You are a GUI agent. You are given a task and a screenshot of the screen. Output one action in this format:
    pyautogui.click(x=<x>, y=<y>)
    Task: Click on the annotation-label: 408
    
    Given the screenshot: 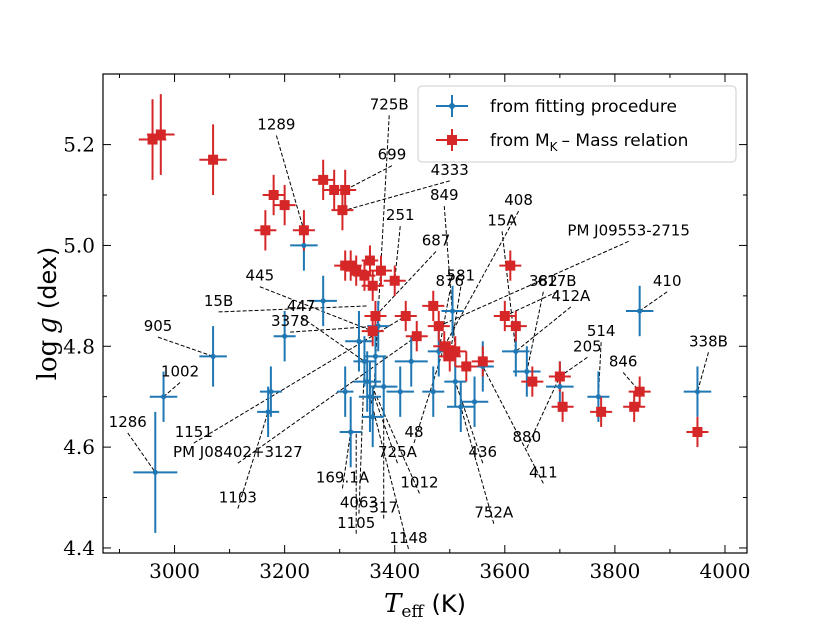 What is the action you would take?
    pyautogui.click(x=518, y=200)
    